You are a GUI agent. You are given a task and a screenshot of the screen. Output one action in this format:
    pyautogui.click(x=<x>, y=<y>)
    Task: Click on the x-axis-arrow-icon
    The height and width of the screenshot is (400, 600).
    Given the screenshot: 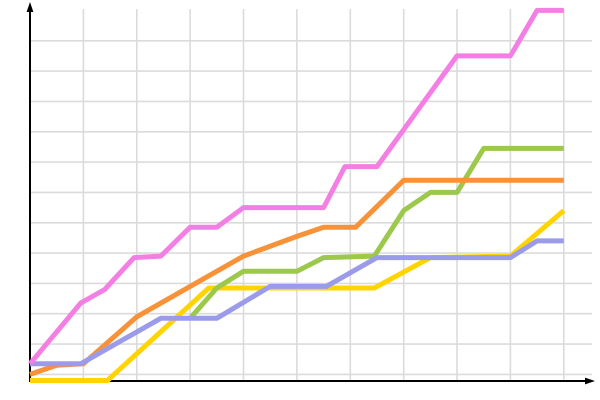 What is the action you would take?
    pyautogui.click(x=590, y=381)
    